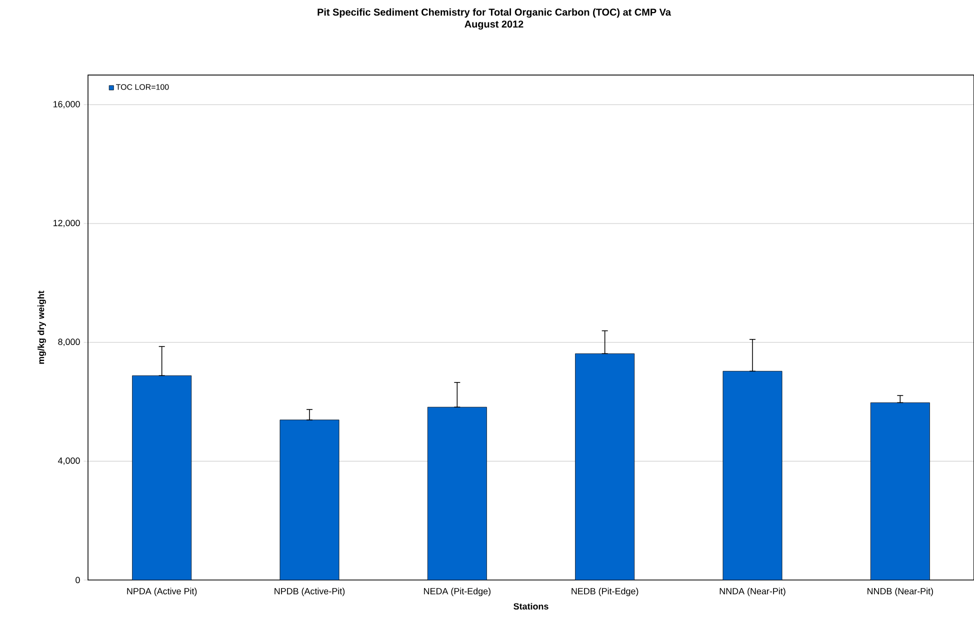 This screenshot has width=974, height=636. What do you see at coordinates (605, 592) in the screenshot?
I see `x-tick-label: NEDB (Pit-Edge)` at bounding box center [605, 592].